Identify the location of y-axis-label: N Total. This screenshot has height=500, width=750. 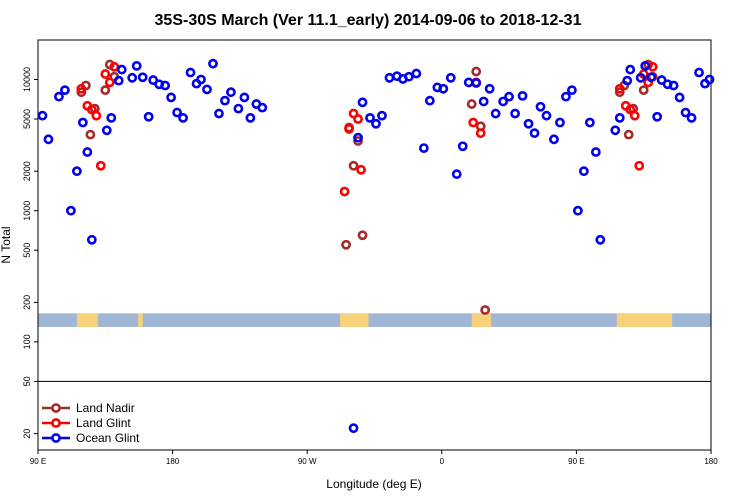
(6, 244).